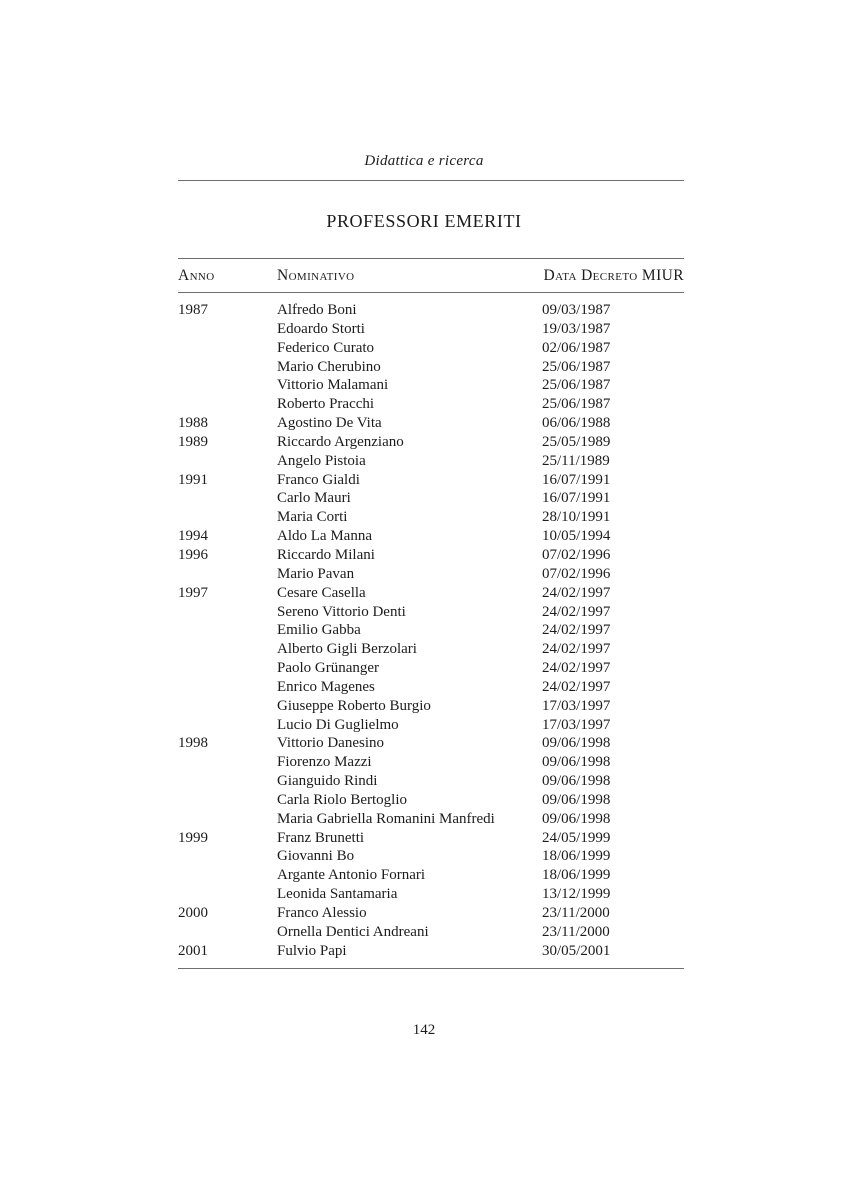  Describe the element at coordinates (431, 875) in the screenshot. I see `table-row: Argante Antonio Fornari 18/06/1999` at that location.